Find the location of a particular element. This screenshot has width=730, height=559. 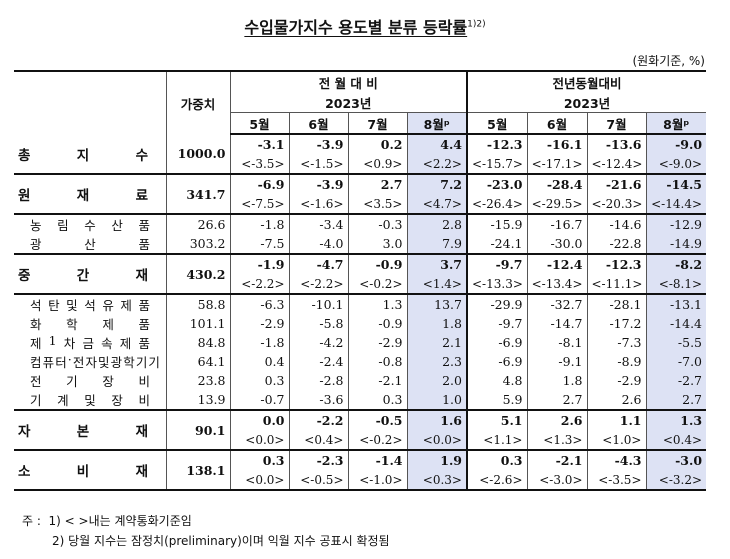

weight-cell: 26.6 is located at coordinates (198, 224).